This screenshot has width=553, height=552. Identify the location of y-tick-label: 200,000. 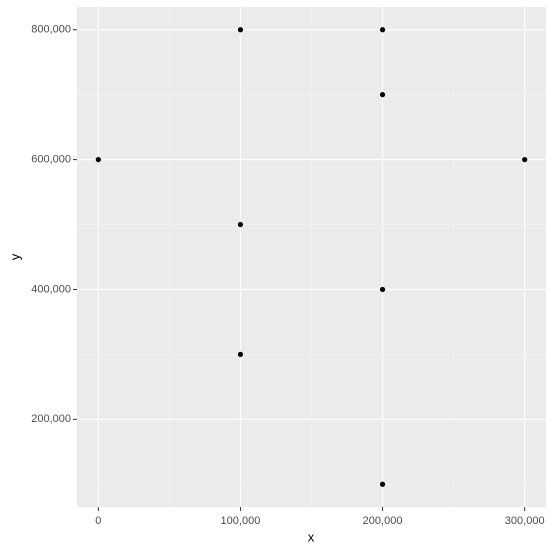
(51, 419).